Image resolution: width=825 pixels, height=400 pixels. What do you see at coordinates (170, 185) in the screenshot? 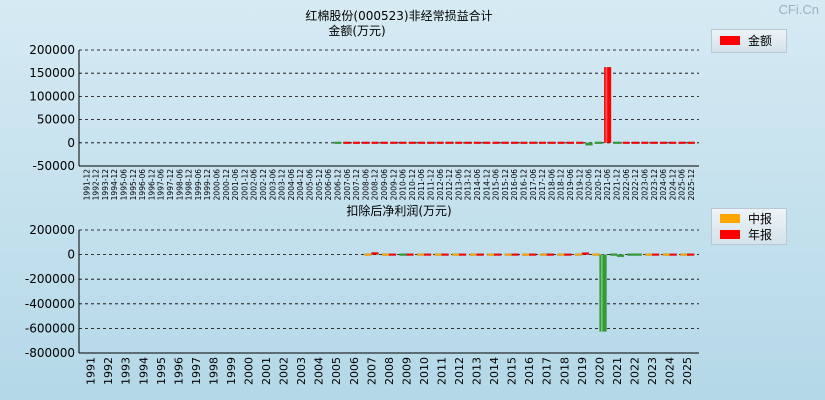
I see `x-tick-label: 1997-12` at bounding box center [170, 185].